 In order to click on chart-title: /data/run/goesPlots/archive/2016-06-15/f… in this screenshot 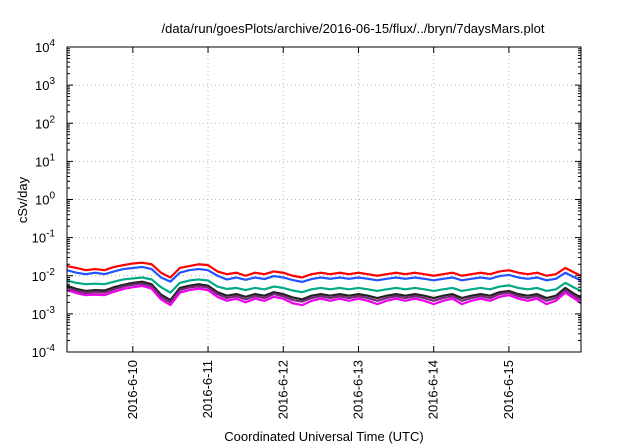, I will do `click(353, 28)`.